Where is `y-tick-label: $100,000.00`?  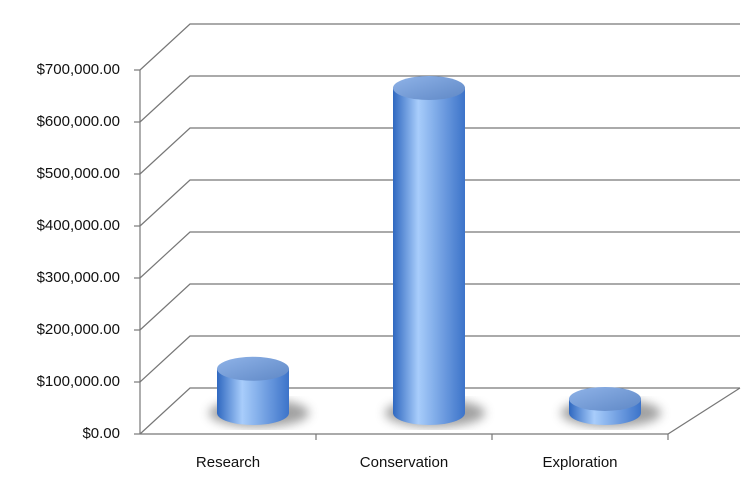
y-tick-label: $100,000.00 is located at coordinates (78, 381).